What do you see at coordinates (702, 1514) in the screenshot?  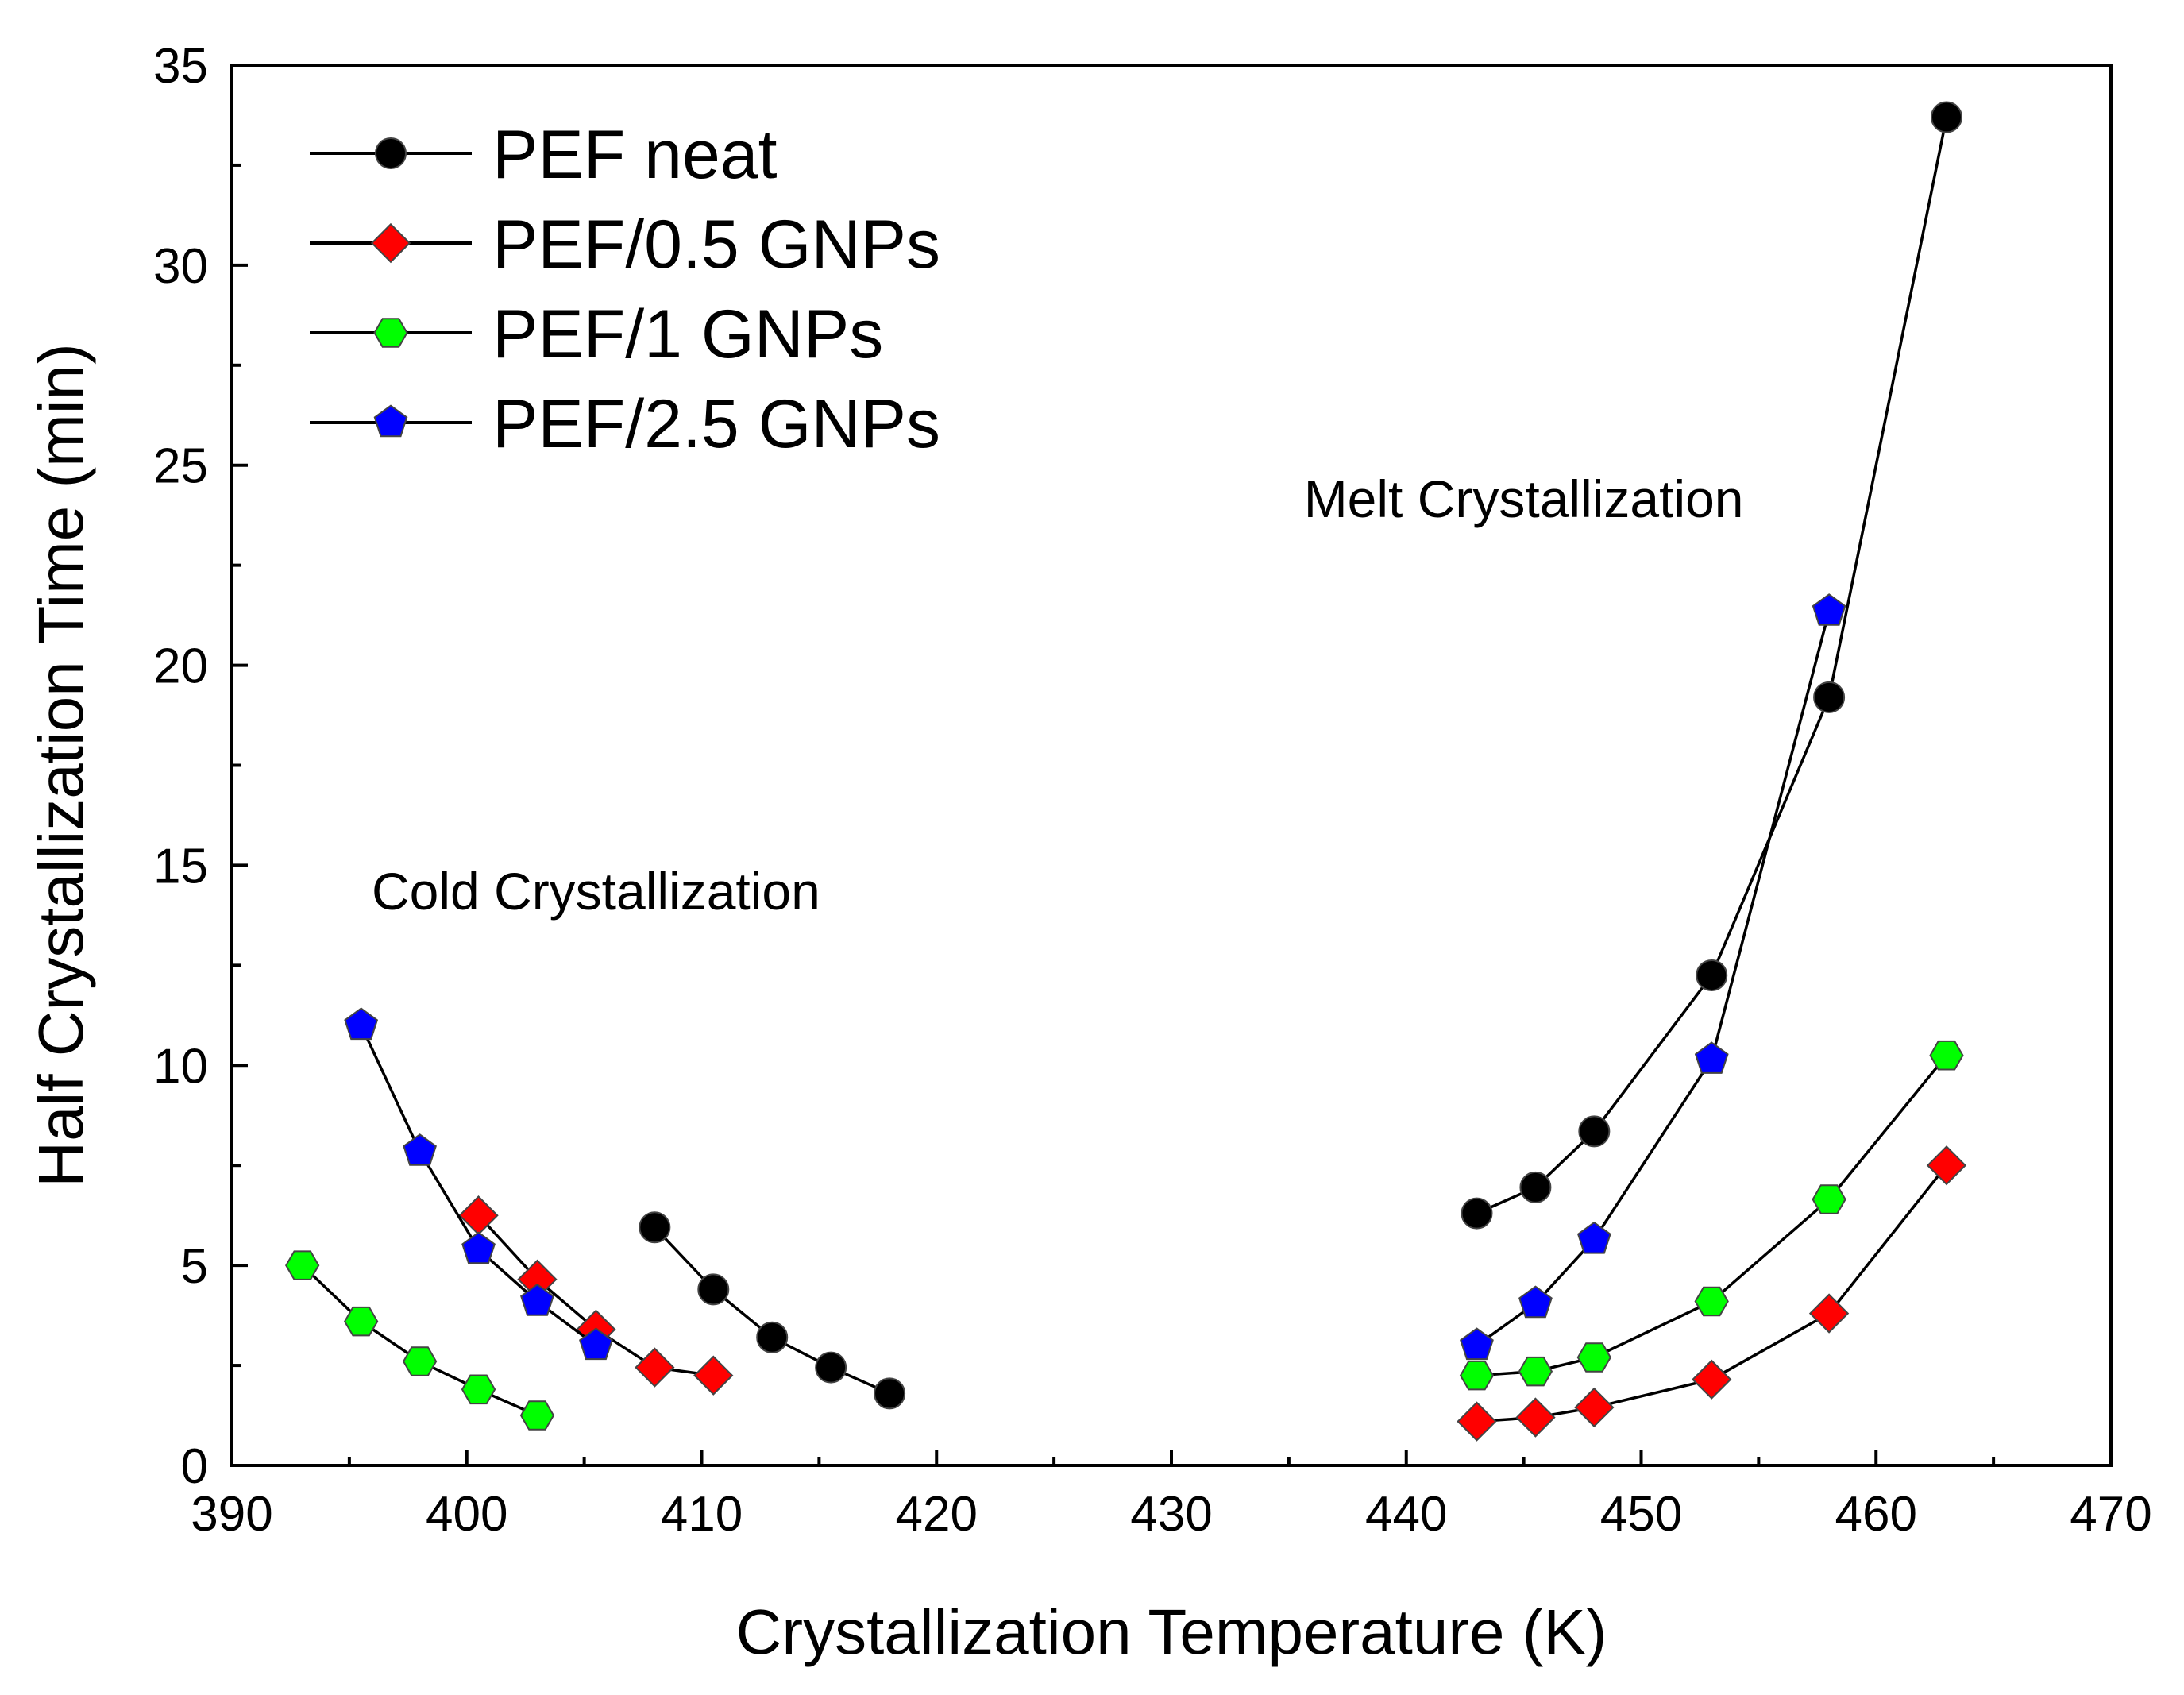 I see `x-tick-label: 410` at bounding box center [702, 1514].